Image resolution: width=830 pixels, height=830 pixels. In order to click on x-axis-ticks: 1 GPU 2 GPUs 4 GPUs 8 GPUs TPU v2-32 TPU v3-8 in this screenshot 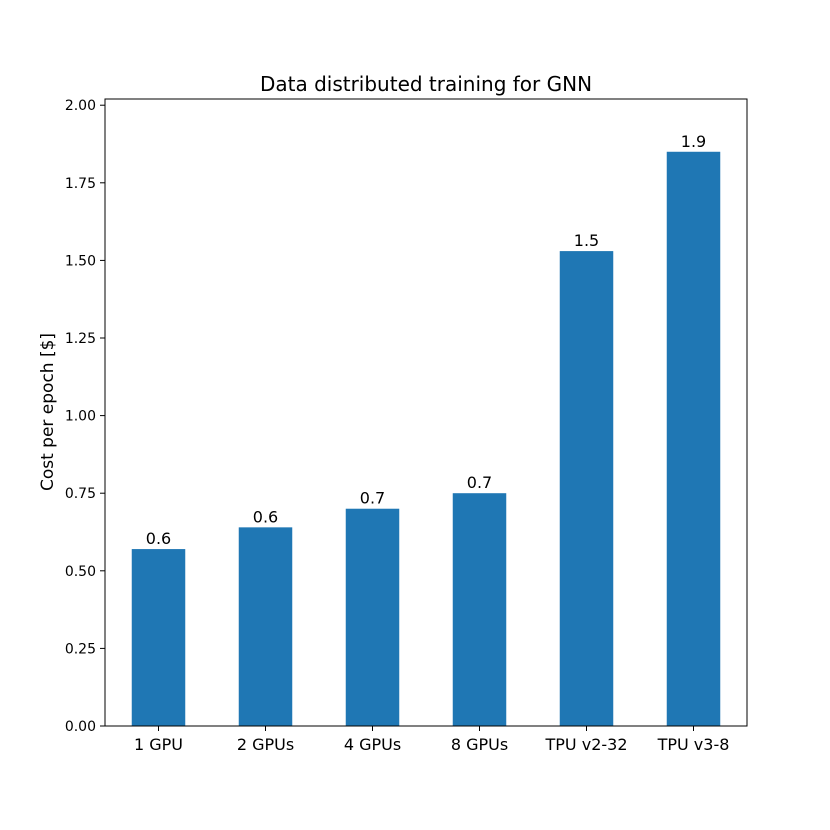, I will do `click(431, 740)`.